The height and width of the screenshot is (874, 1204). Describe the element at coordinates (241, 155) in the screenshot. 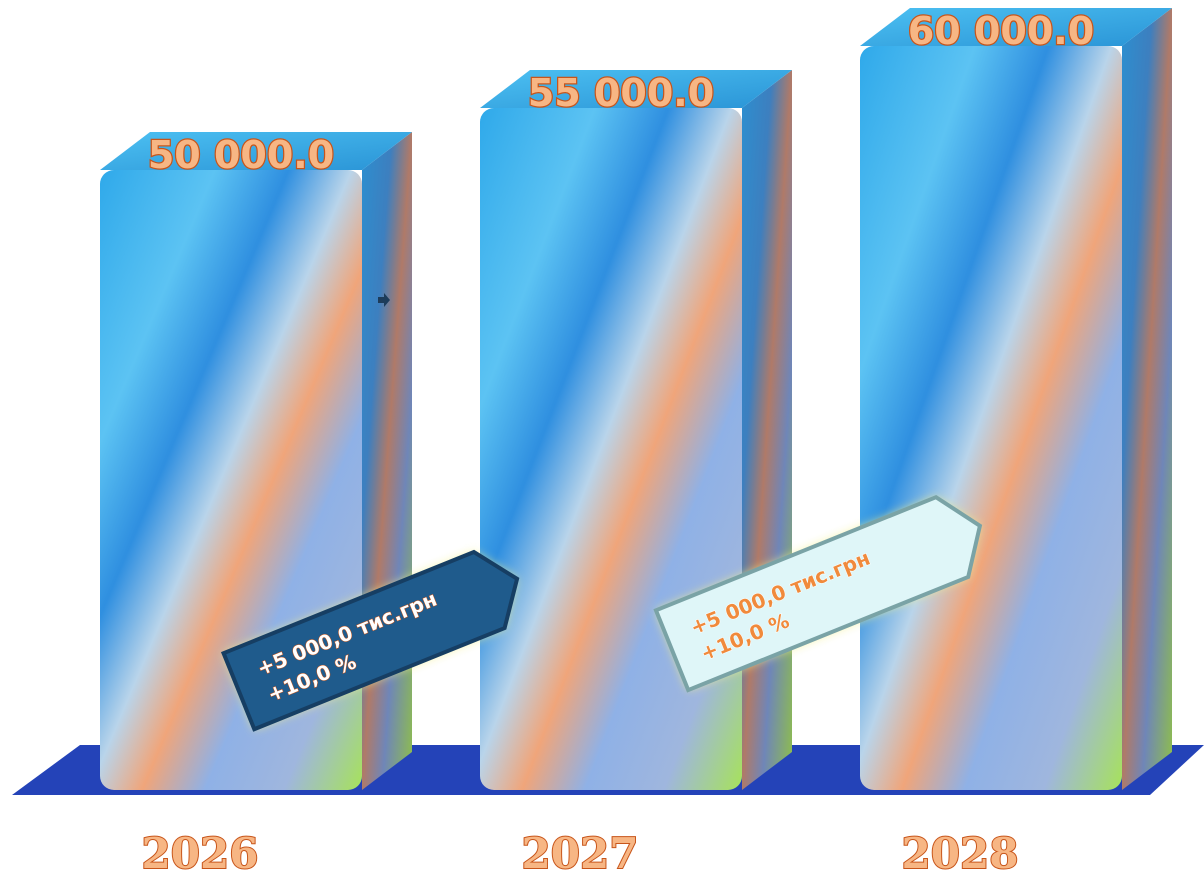

I see `value-label-2026: 50 000.0` at that location.